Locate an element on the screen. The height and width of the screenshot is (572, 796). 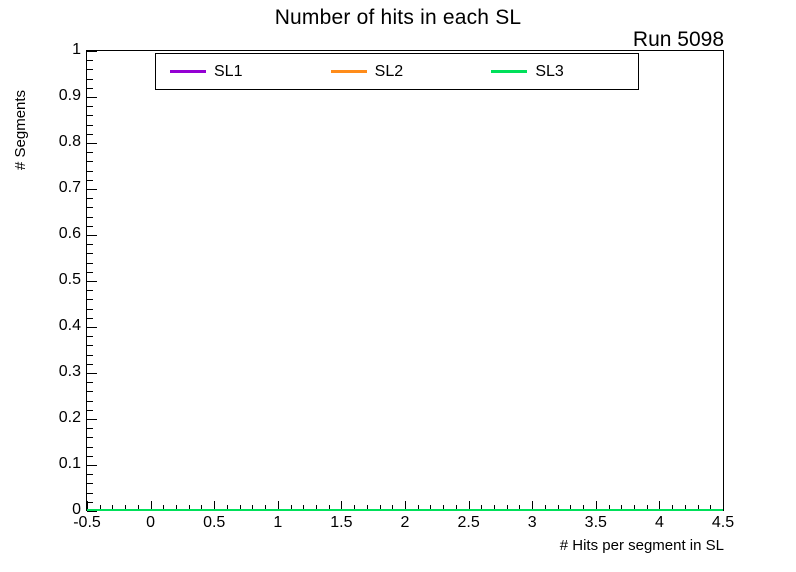
legend-label: SL2 is located at coordinates (389, 71).